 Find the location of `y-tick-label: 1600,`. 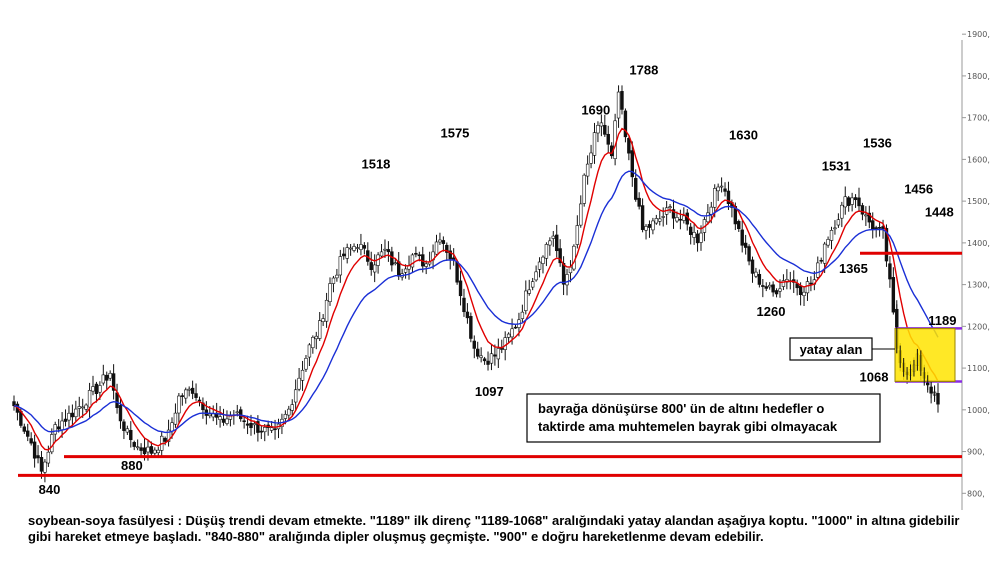

y-tick-label: 1600, is located at coordinates (978, 159).